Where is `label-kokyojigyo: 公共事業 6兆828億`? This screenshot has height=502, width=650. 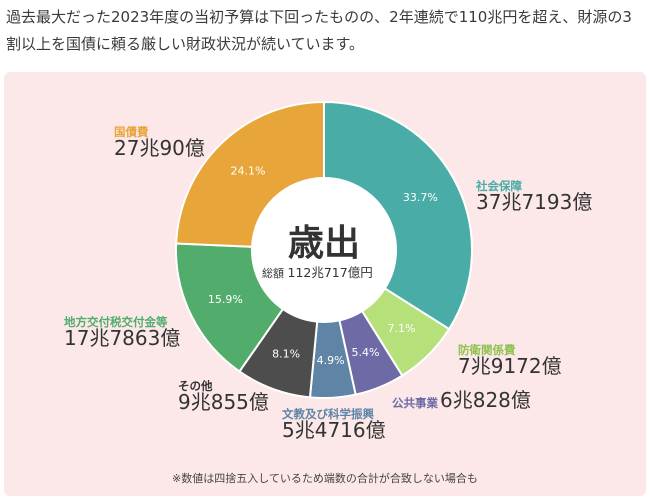 label-kokyojigyo: 公共事業 6兆828億 is located at coordinates (461, 400).